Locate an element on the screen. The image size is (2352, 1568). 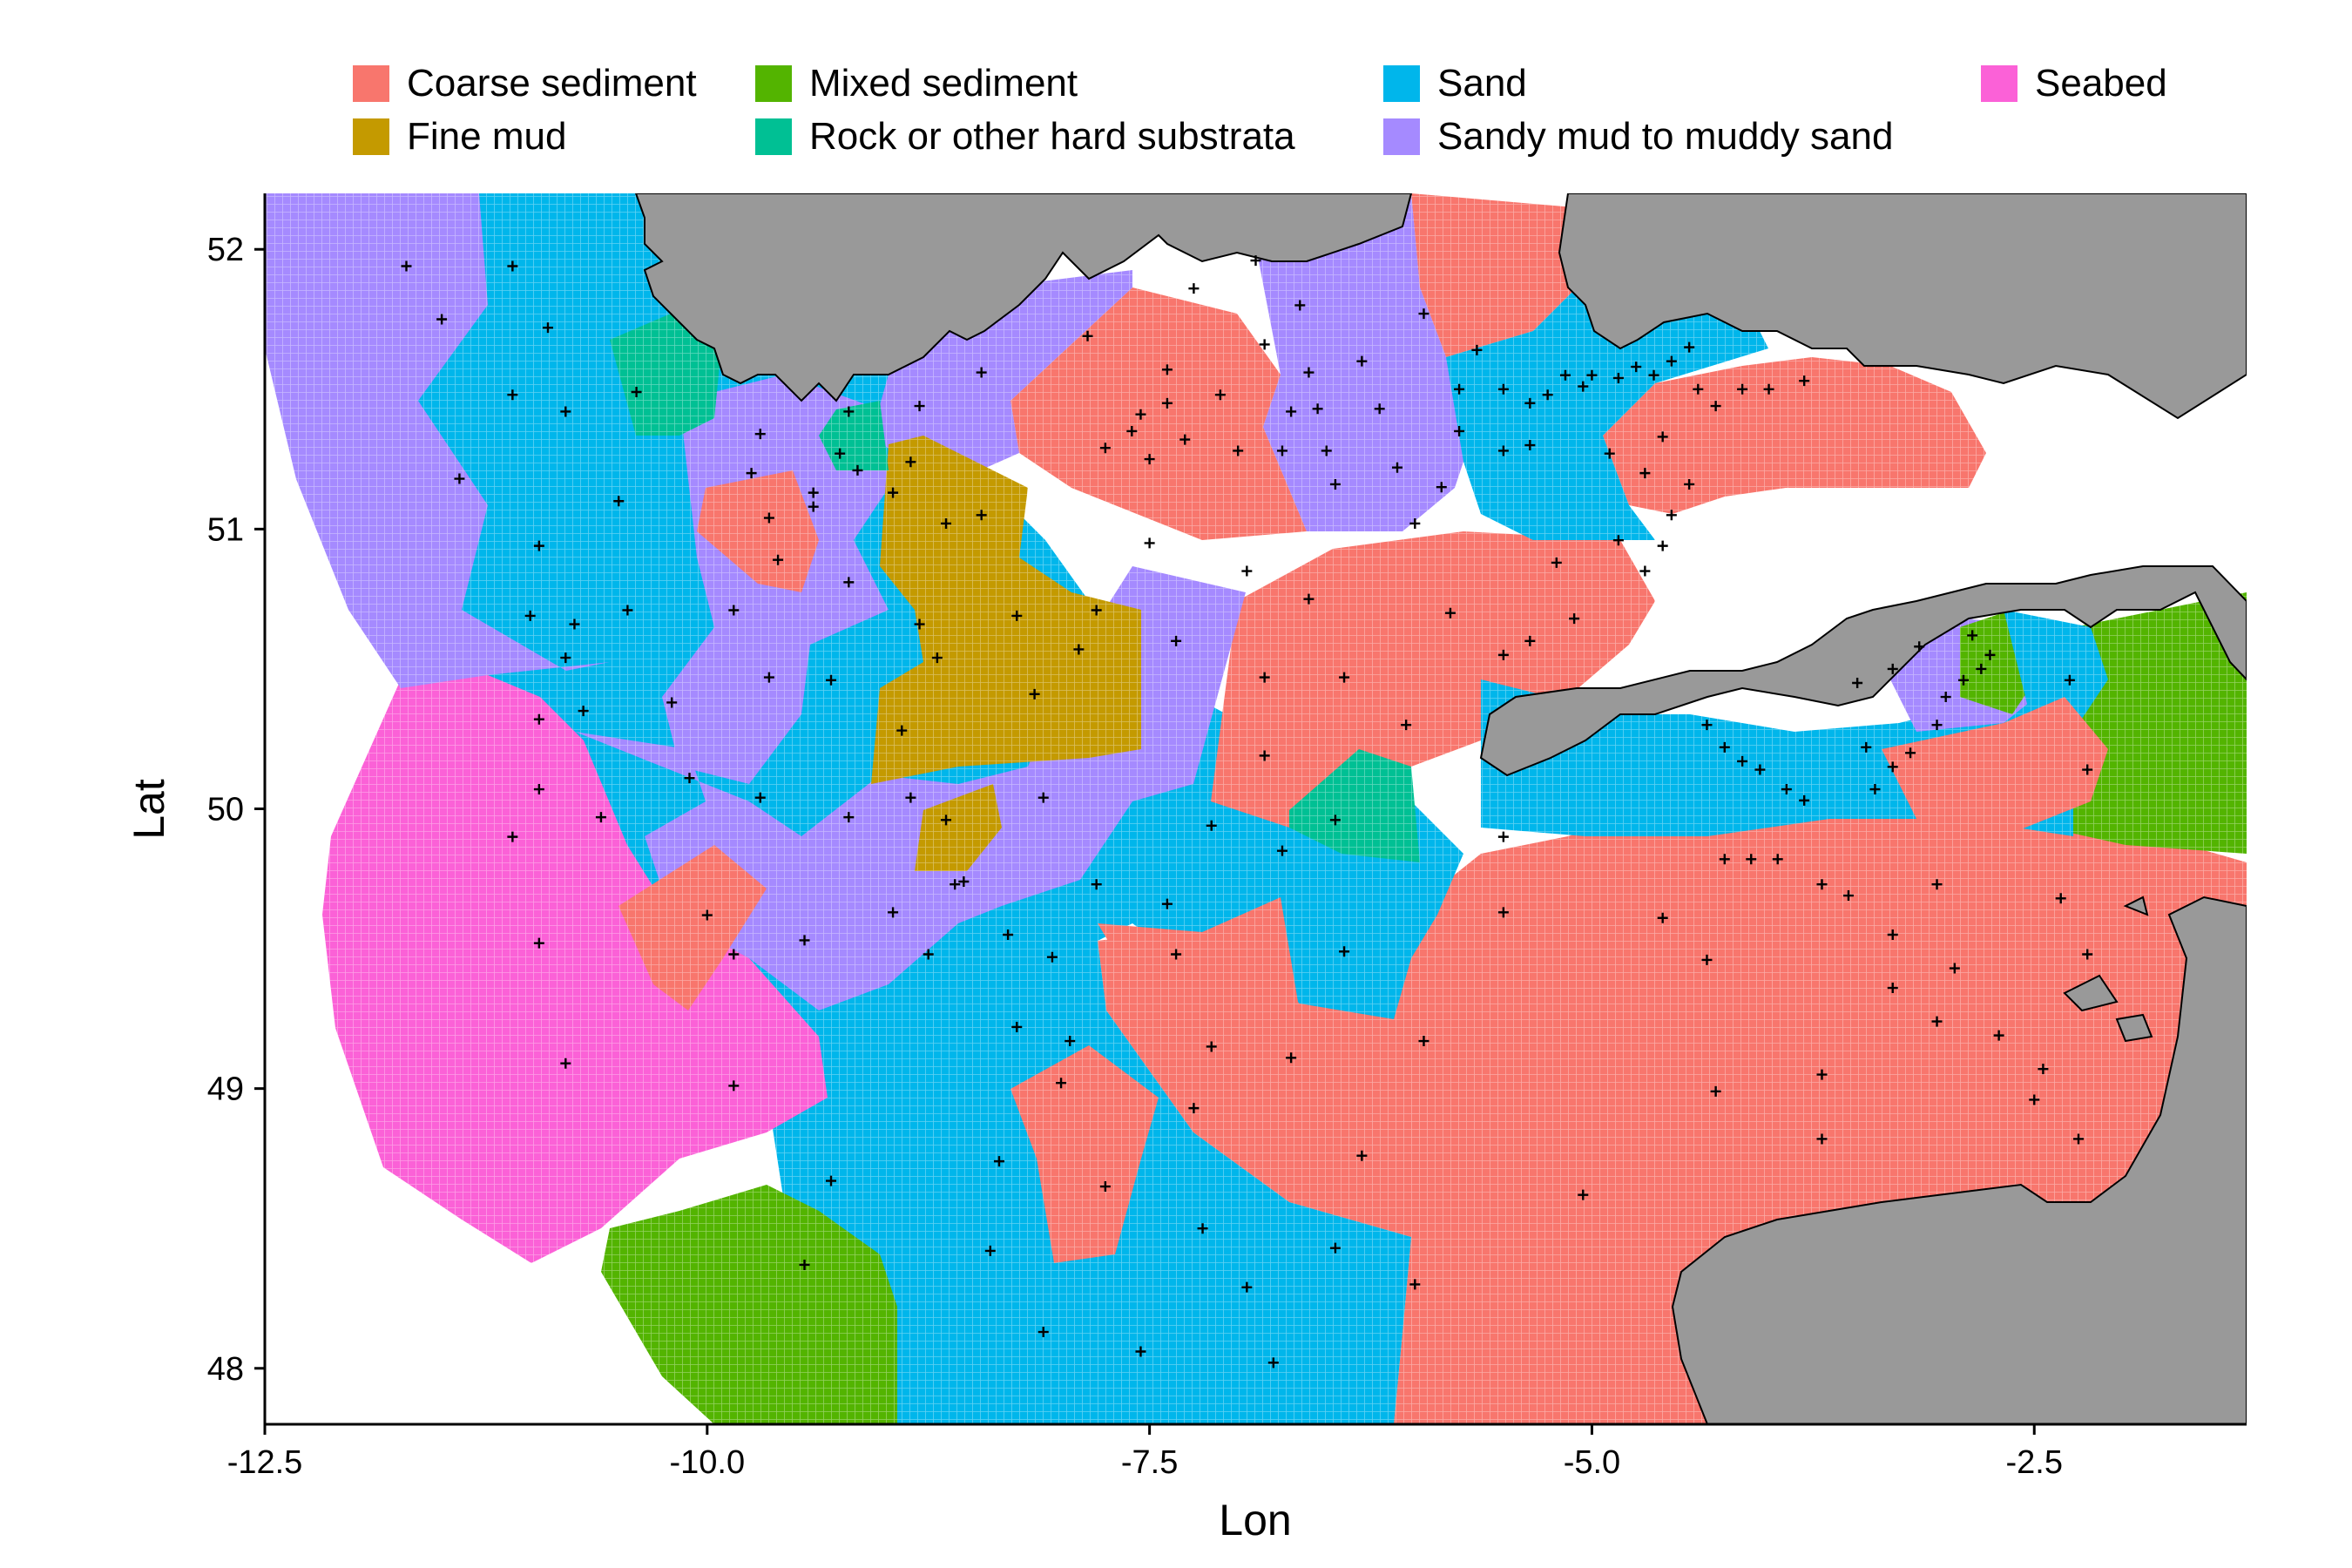
x-ticks: -12.5 -10.0 -7.5 -5.0 -2.5 is located at coordinates (1145, 1452).